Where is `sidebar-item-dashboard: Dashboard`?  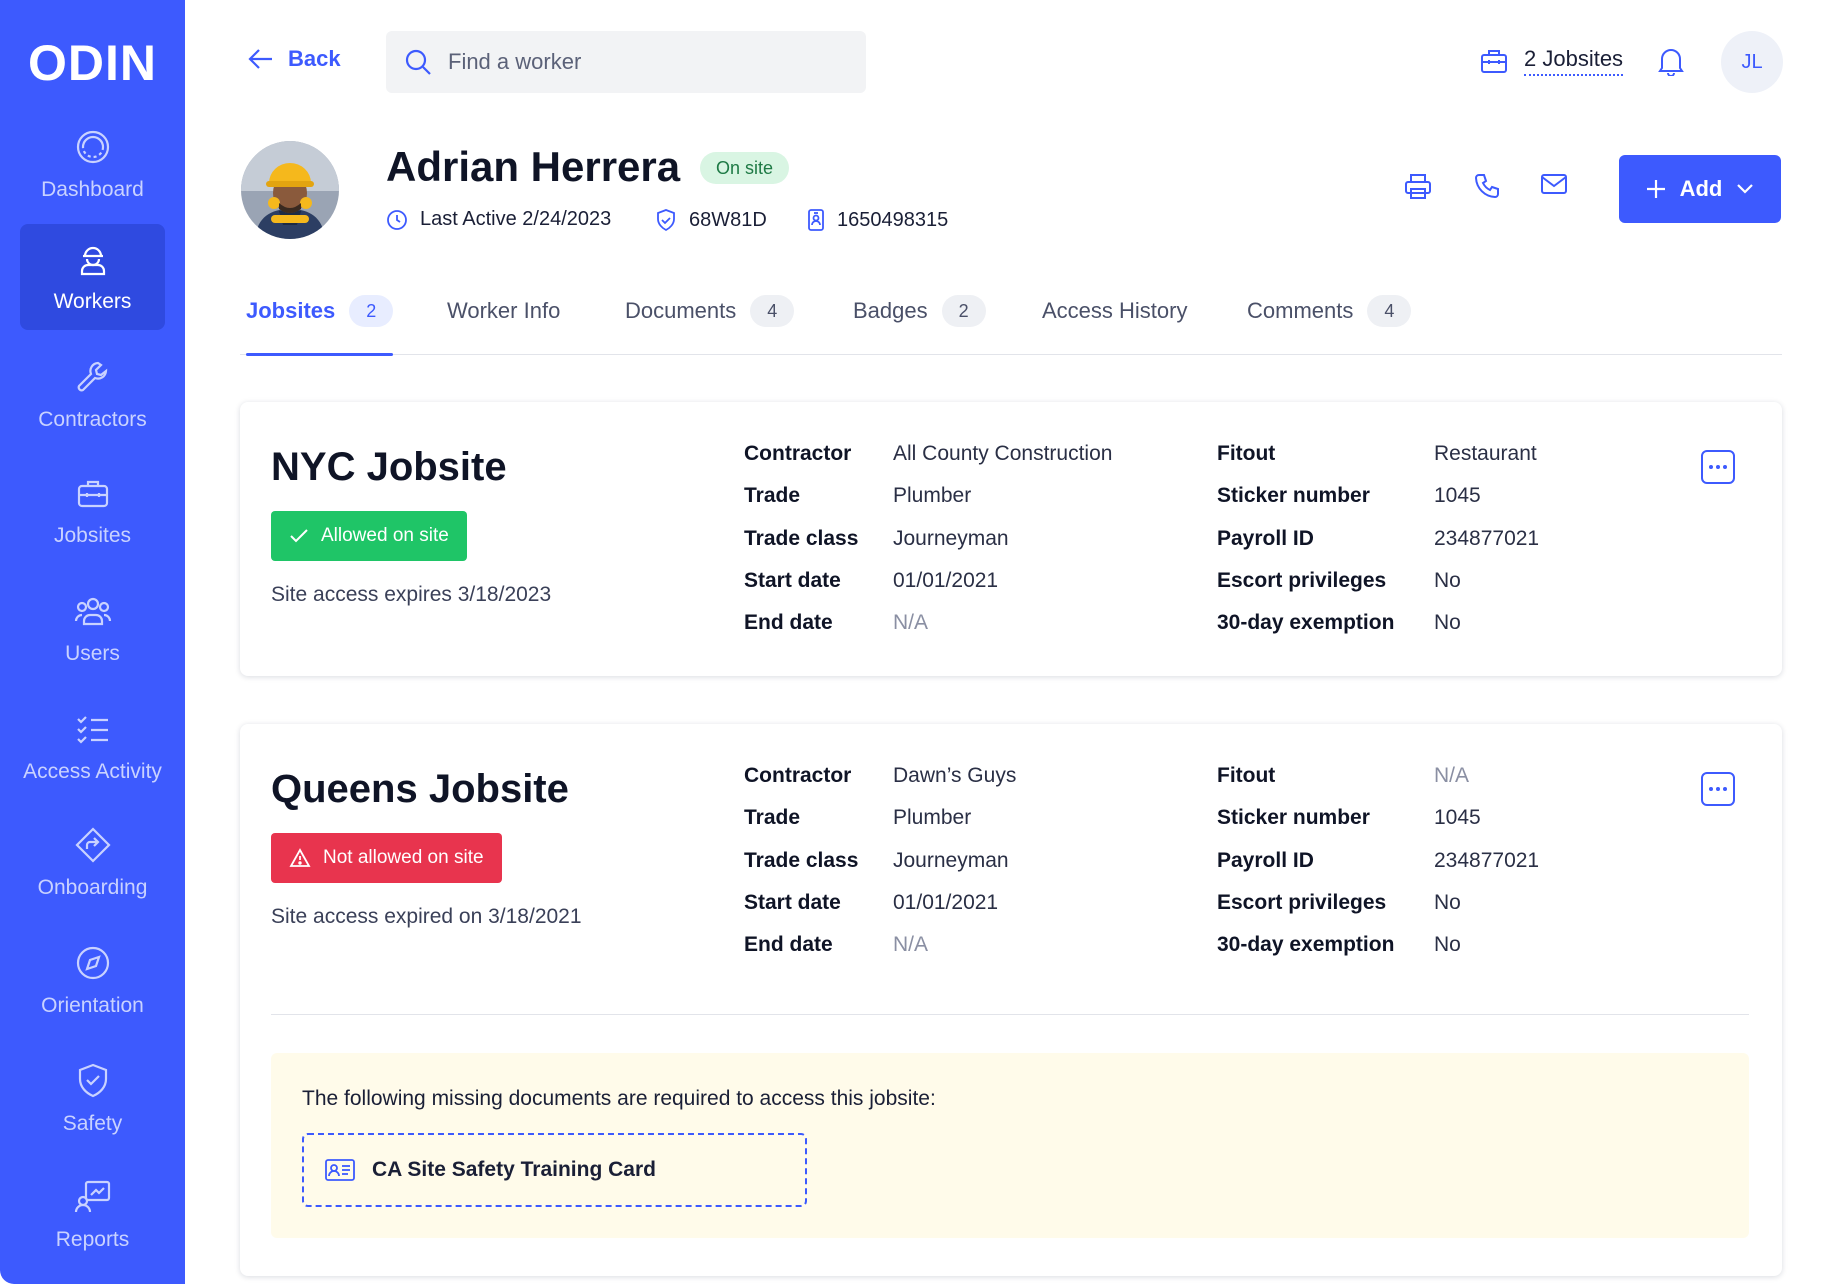
sidebar-item-dashboard: Dashboard is located at coordinates (92, 165).